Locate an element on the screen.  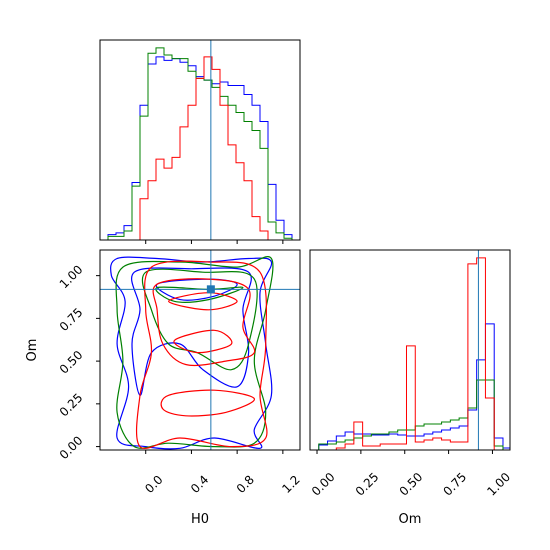
y-tick-label: 0.75 is located at coordinates (71, 319).